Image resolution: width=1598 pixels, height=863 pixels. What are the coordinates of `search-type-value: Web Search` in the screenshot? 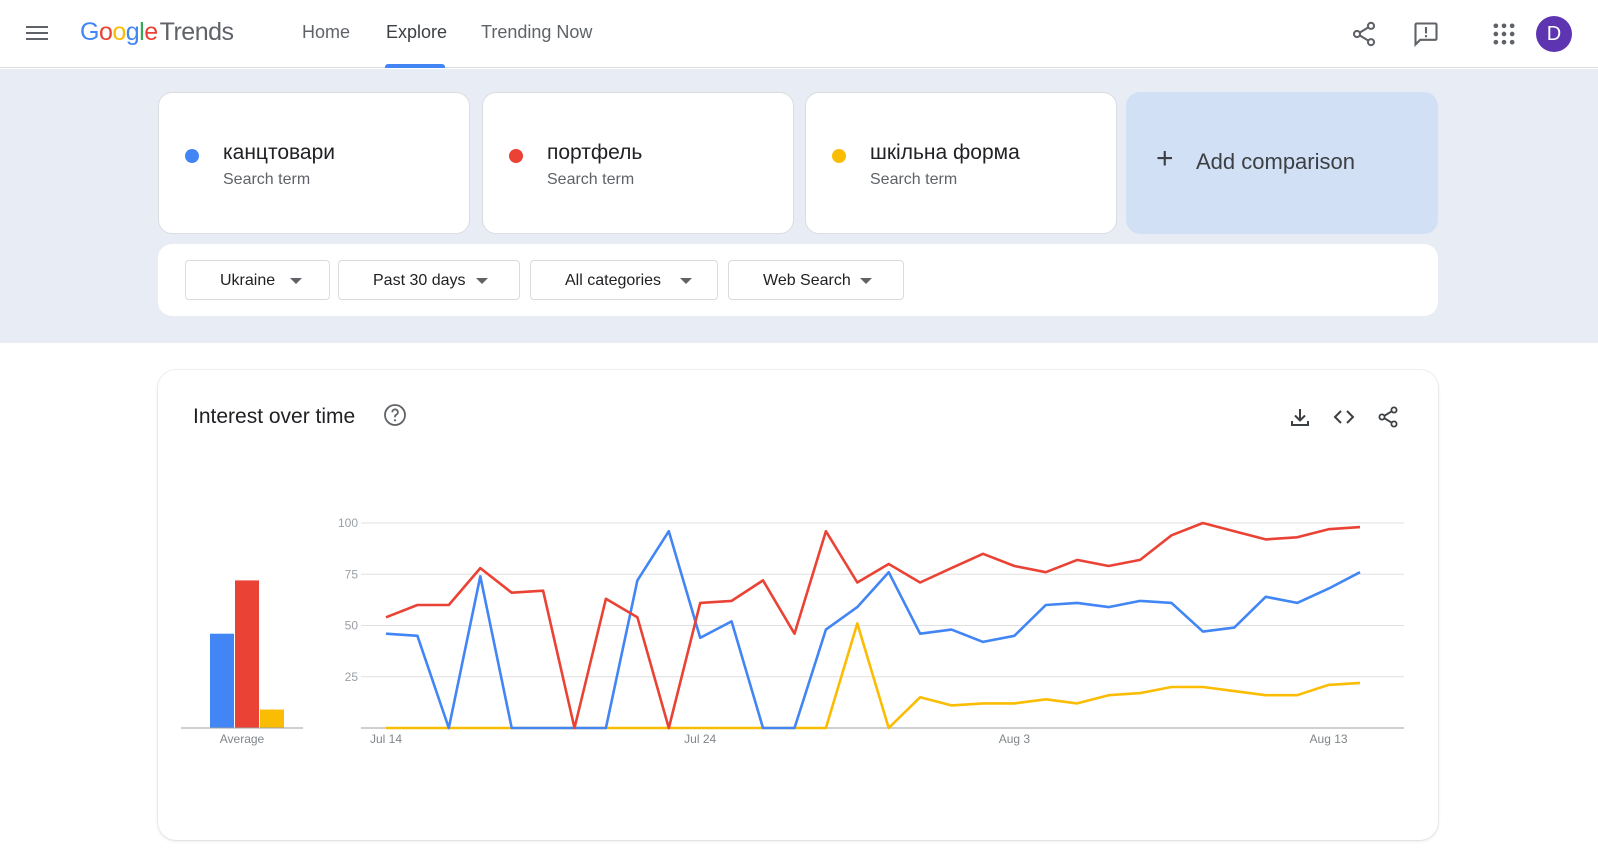 It's located at (807, 280).